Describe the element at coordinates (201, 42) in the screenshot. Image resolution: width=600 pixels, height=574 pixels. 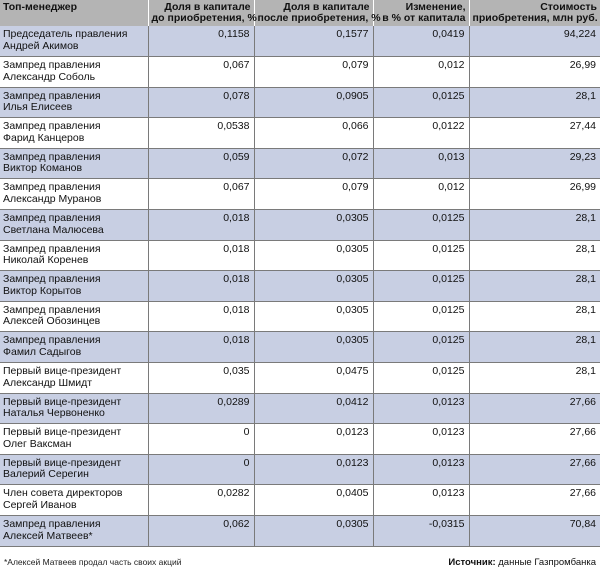
I see `share-before-cell: 0,1158` at that location.